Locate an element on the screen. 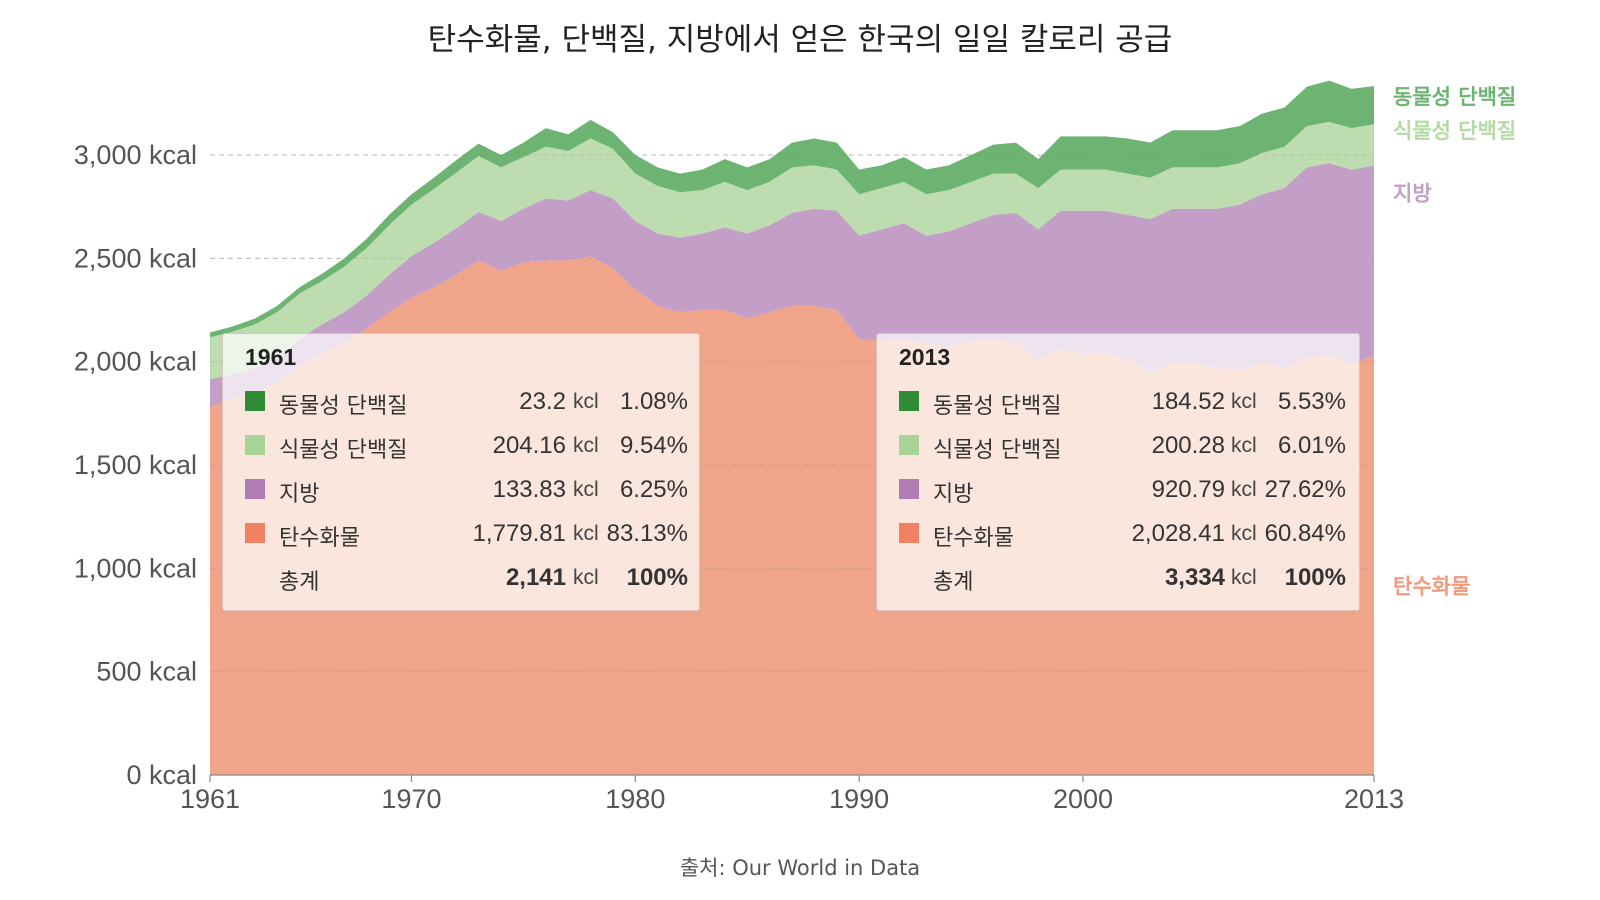  x-tick-label: 1961 is located at coordinates (210, 799).